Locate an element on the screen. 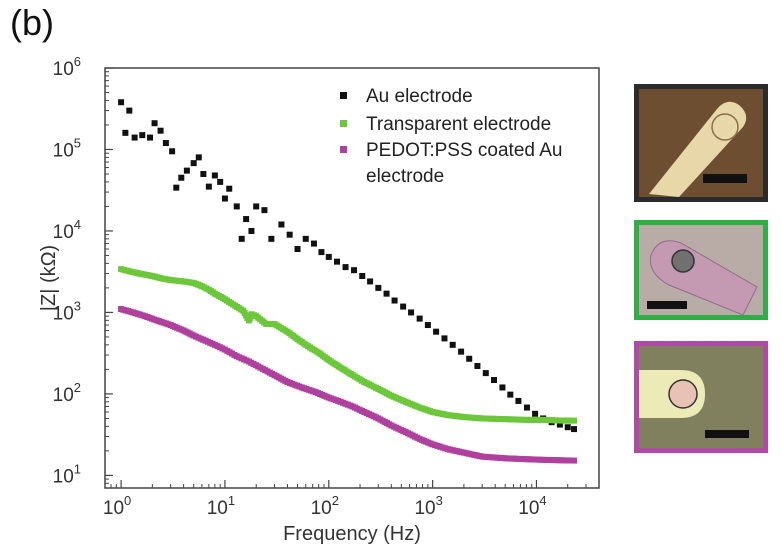 The image size is (782, 553). x-tick-exponent: 4 is located at coordinates (542, 500).